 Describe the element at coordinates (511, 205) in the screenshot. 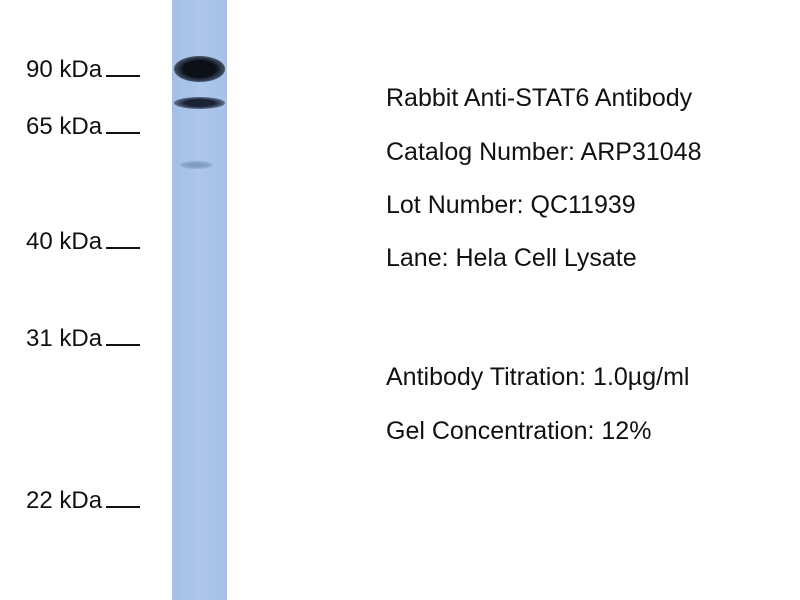

I see `lot-number: Lot Number: QC11939` at that location.